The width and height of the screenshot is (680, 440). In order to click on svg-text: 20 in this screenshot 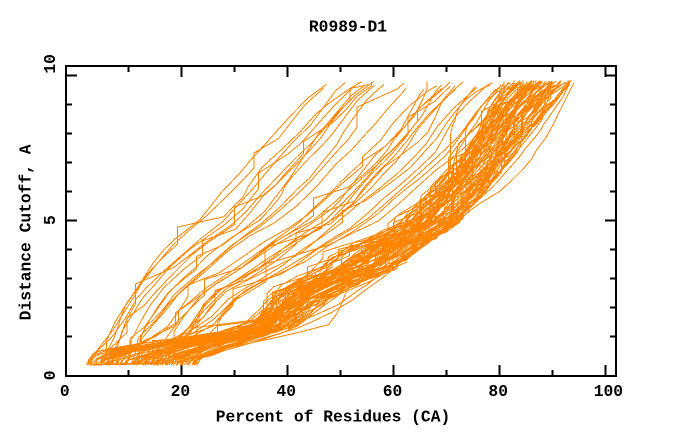, I will do `click(181, 391)`.